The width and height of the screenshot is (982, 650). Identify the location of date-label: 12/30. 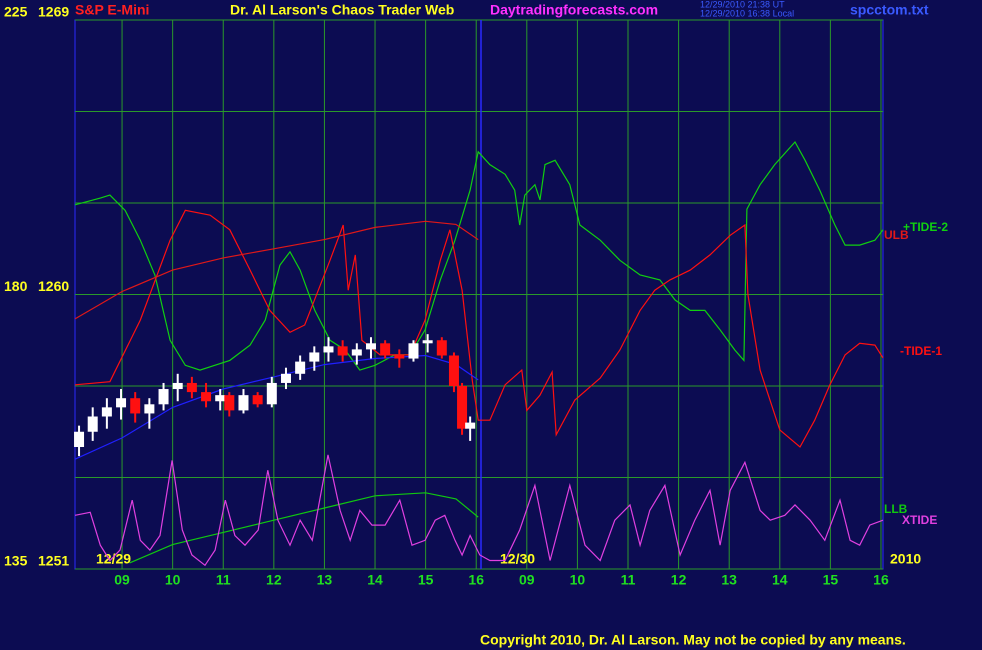
(517, 559).